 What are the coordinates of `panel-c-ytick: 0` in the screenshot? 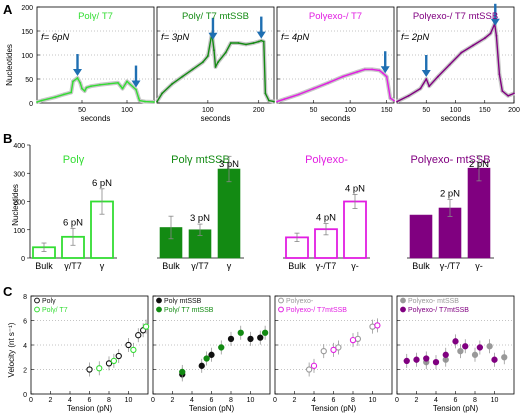 It's located at (25, 395).